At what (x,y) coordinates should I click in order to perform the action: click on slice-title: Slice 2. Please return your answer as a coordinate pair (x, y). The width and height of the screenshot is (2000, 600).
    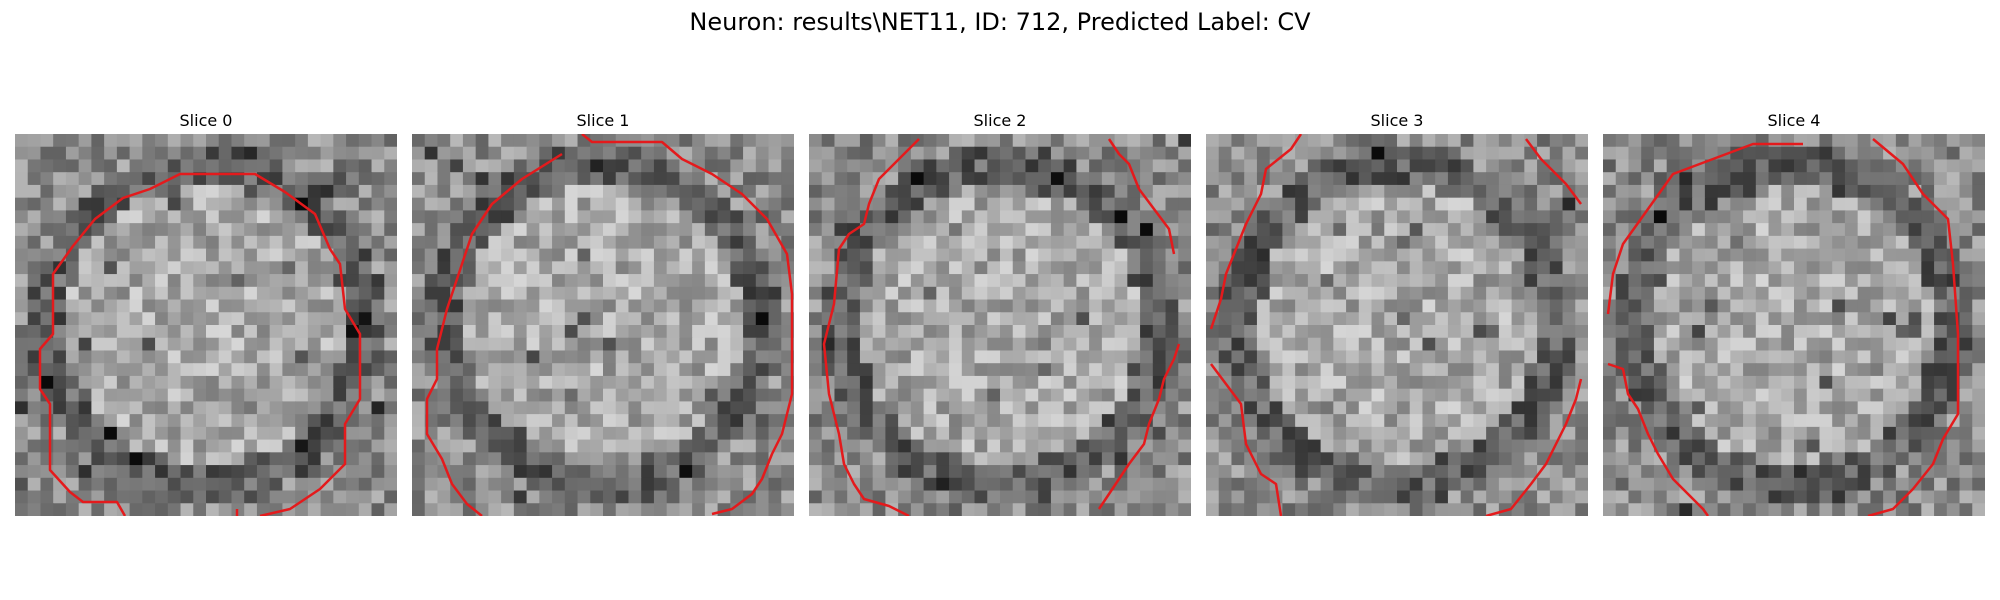
    Looking at the image, I should click on (1000, 120).